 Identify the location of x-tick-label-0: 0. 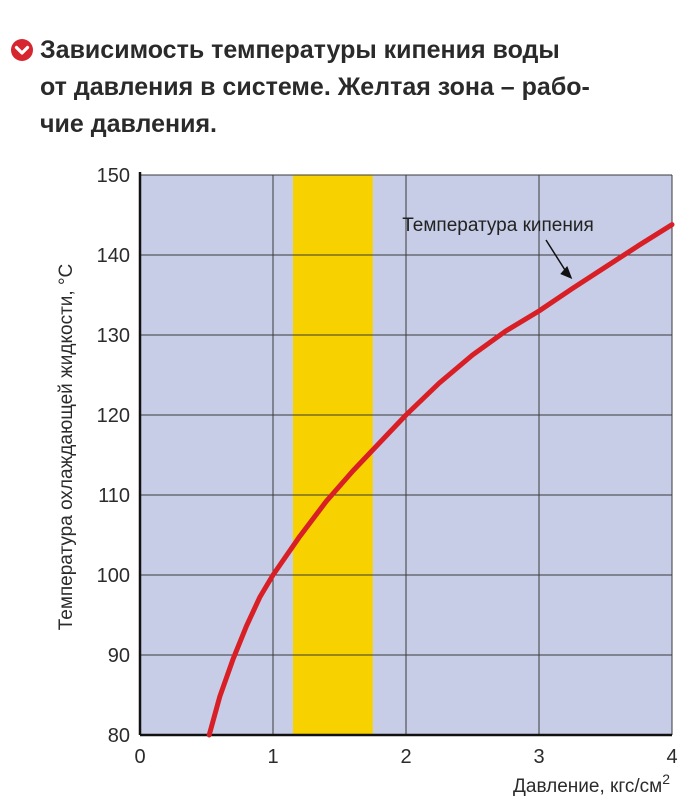
(139, 757).